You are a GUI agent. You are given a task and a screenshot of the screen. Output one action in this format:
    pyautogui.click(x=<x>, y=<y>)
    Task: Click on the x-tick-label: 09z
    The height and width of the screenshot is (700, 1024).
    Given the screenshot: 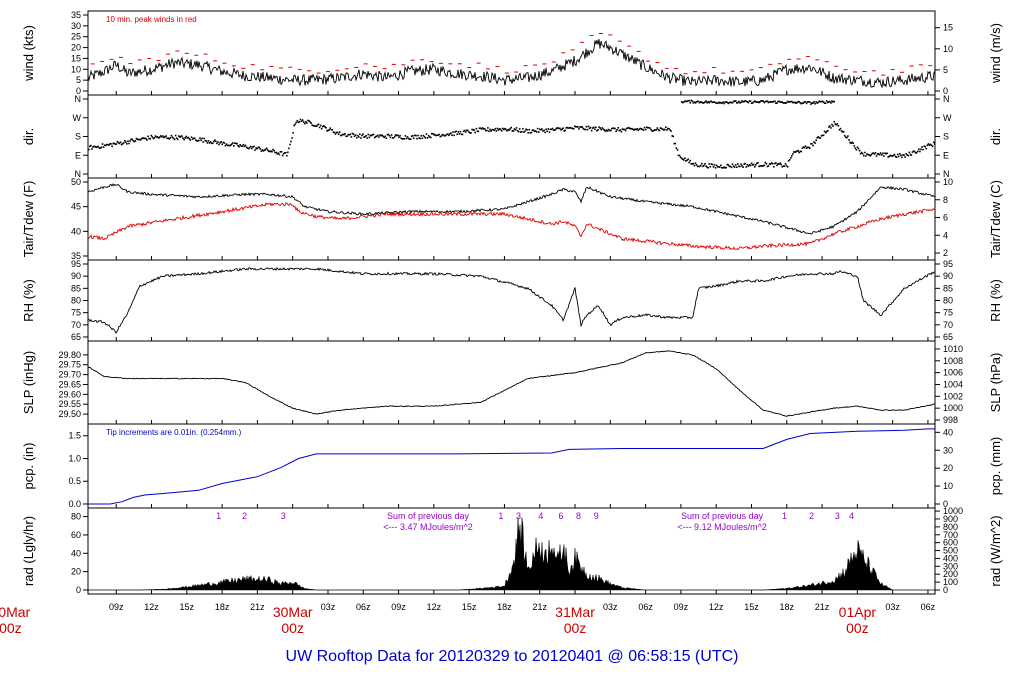 What is the action you would take?
    pyautogui.click(x=116, y=607)
    